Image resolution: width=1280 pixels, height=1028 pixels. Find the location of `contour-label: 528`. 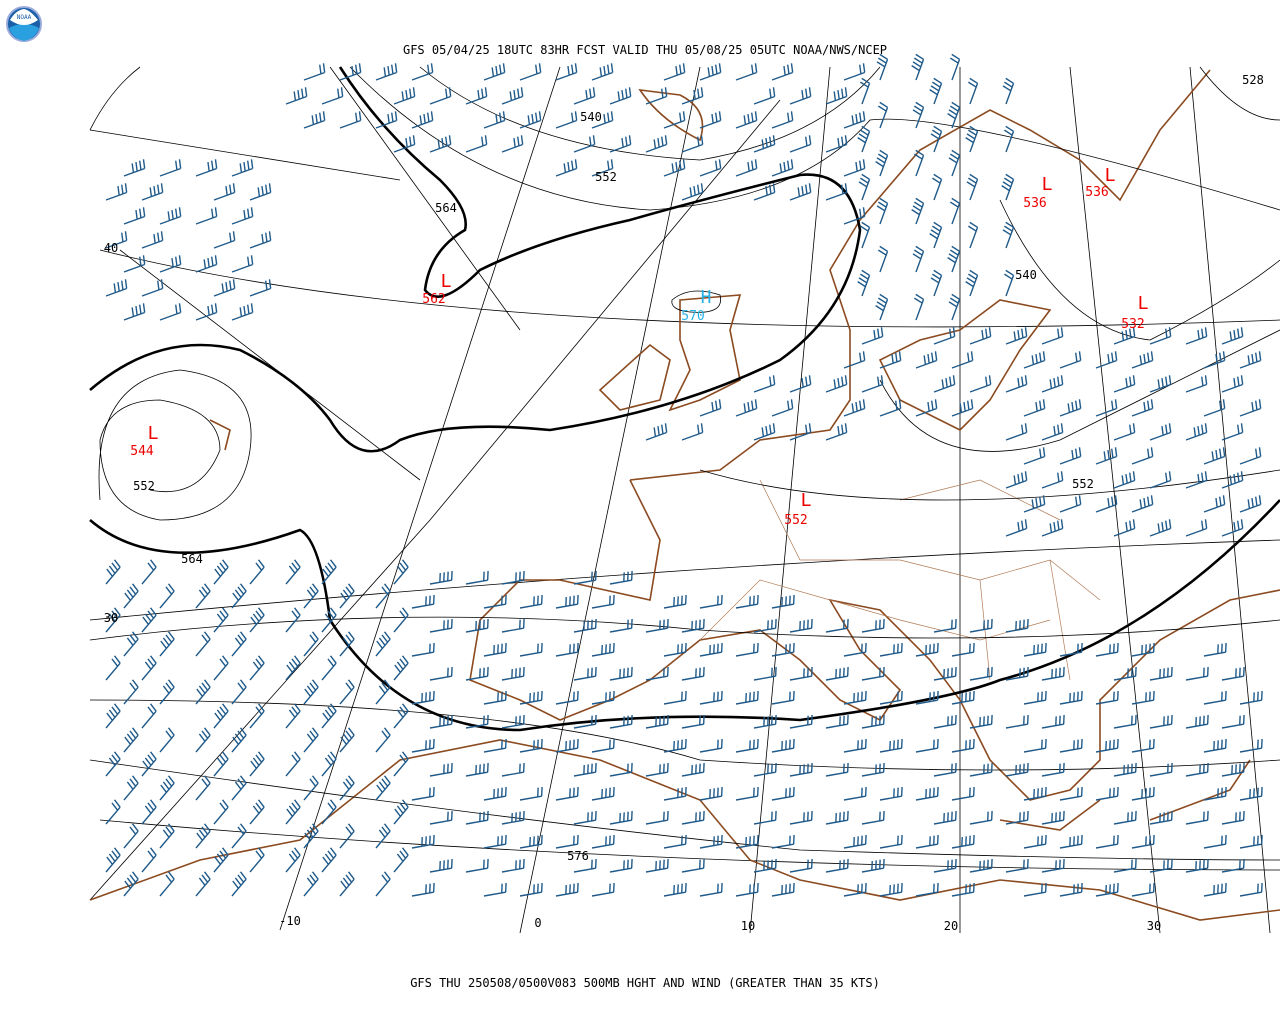

contour-label: 528 is located at coordinates (1253, 80).